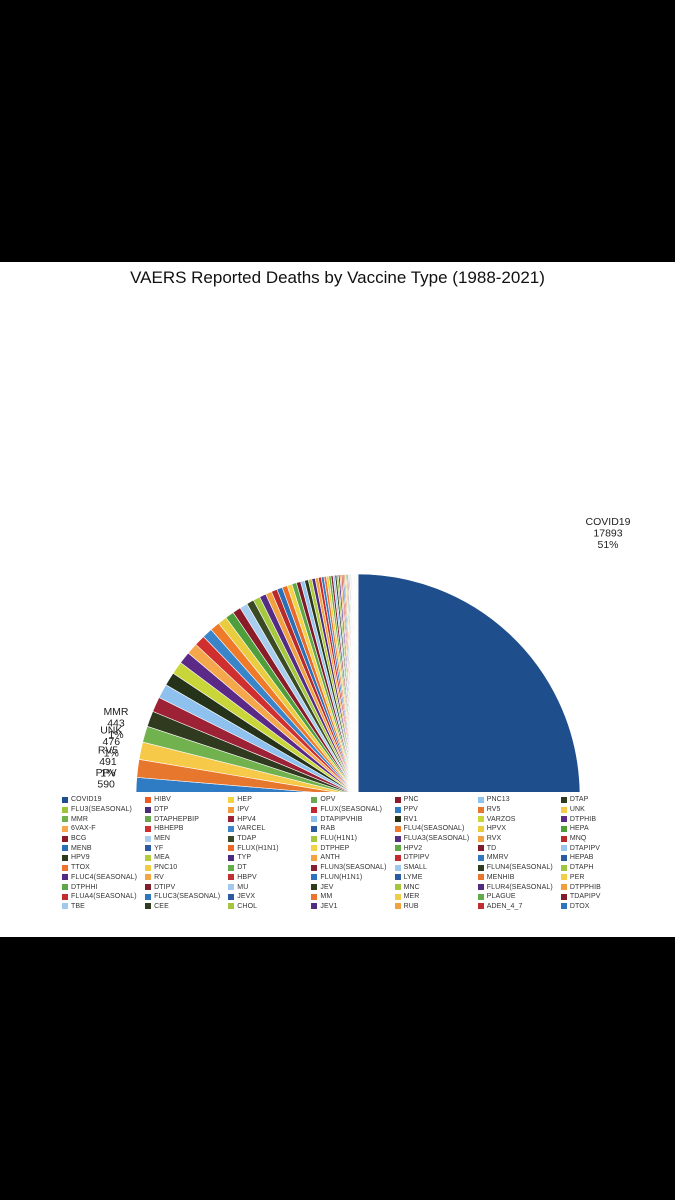  I want to click on legend-label: DTOX, so click(579, 906).